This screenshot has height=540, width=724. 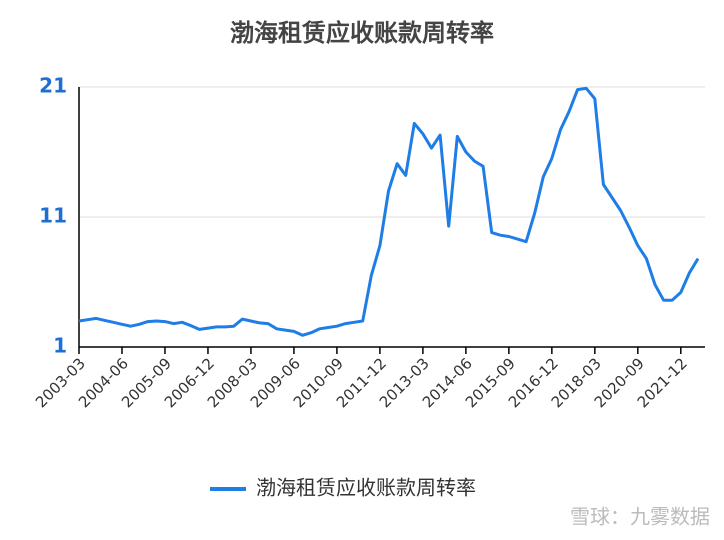 I want to click on chart-title: 渤海租赁应收账款周转率, so click(x=362, y=33).